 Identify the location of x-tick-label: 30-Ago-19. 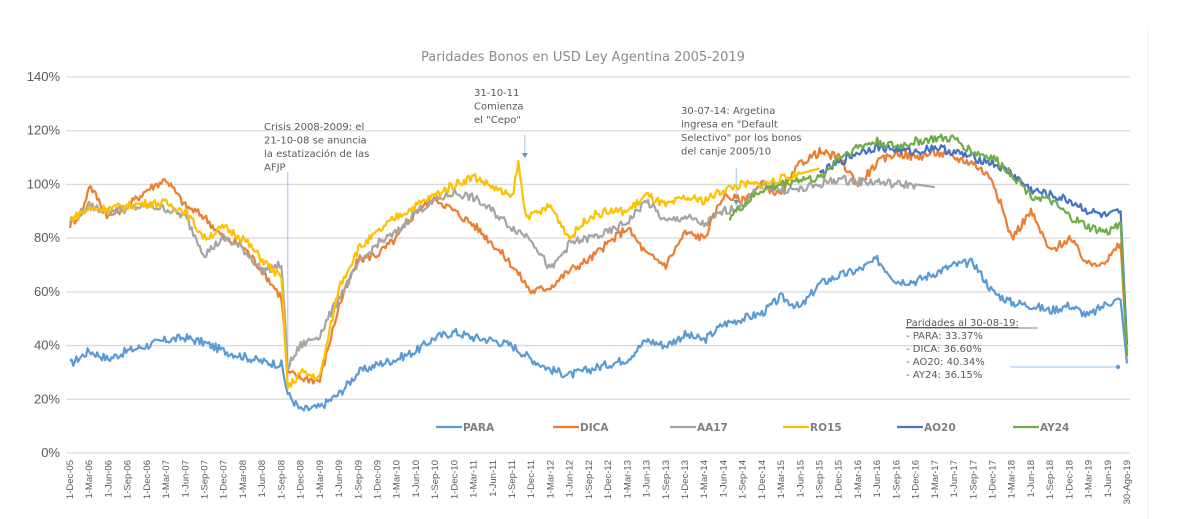
(1127, 482).